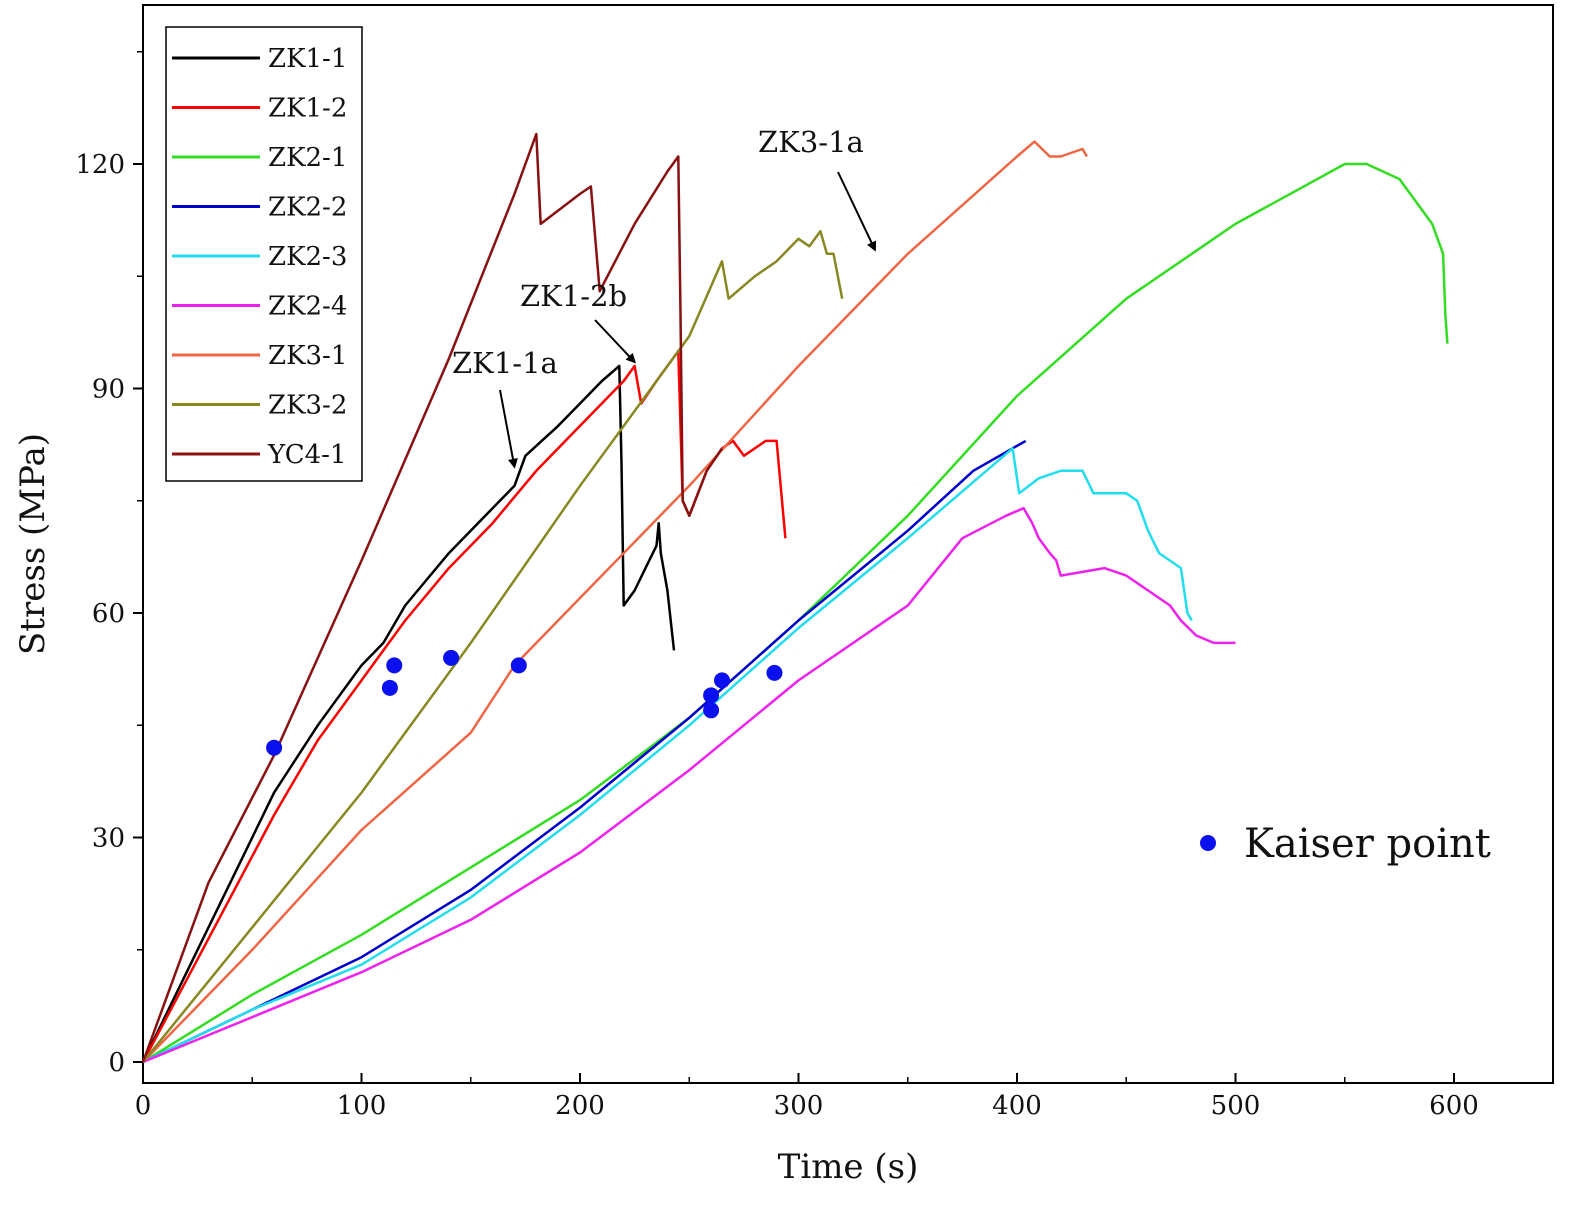 The height and width of the screenshot is (1214, 1595). What do you see at coordinates (307, 406) in the screenshot?
I see `legend-label: ZK3-2` at bounding box center [307, 406].